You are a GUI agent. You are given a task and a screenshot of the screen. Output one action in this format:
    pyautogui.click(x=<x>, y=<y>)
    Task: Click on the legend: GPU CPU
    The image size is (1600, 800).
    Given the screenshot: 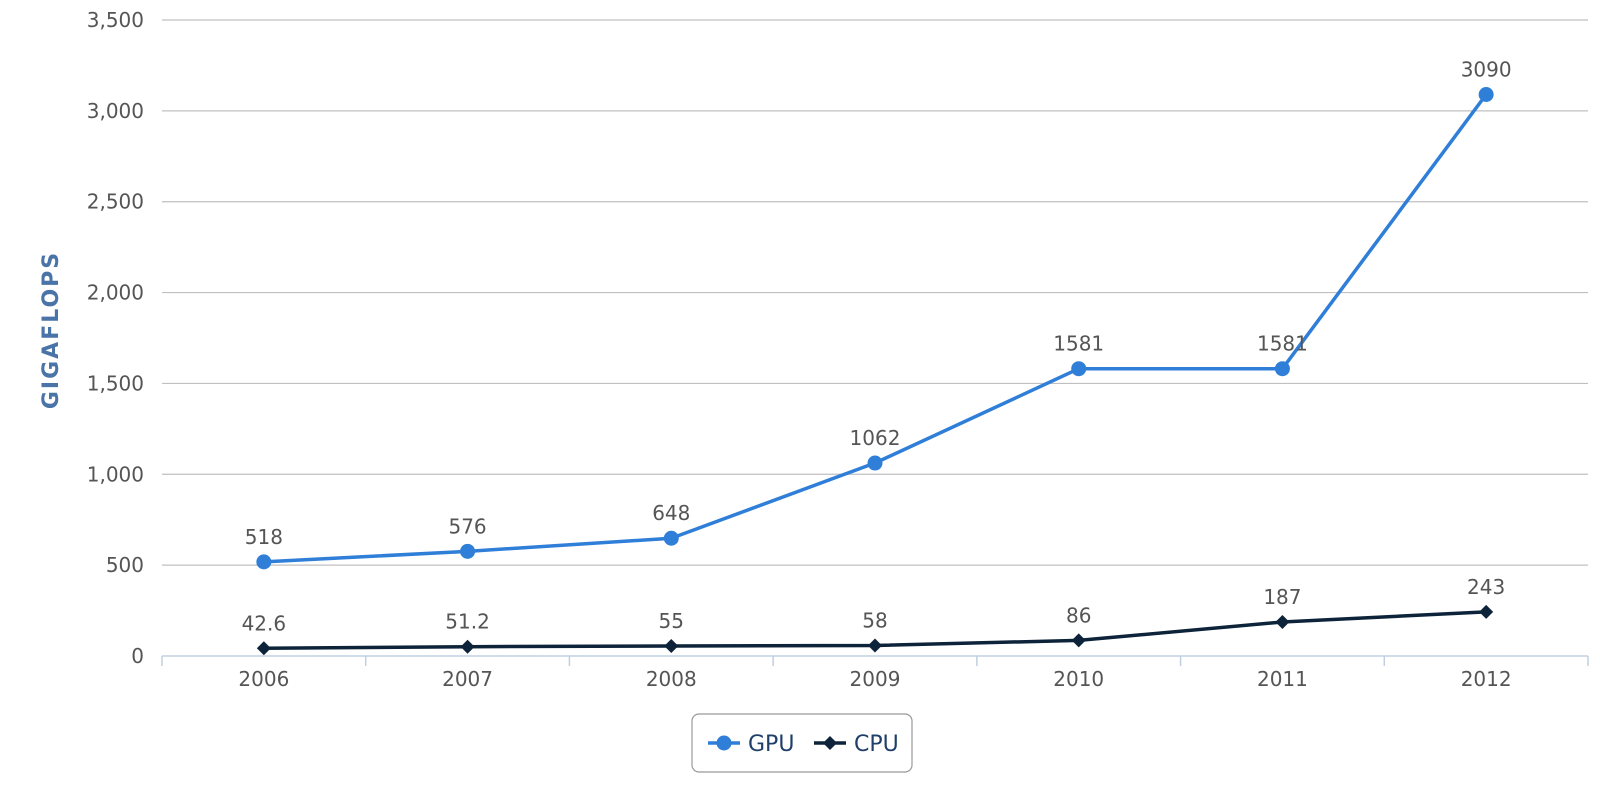 What is the action you would take?
    pyautogui.click(x=802, y=743)
    